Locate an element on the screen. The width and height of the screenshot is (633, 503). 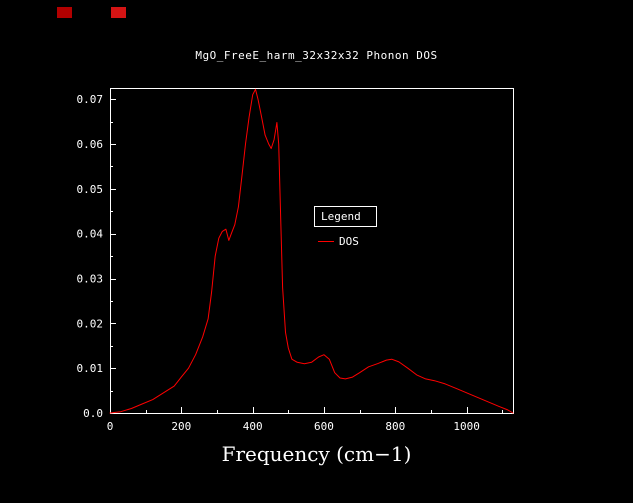
y-tick-label: 0.06 is located at coordinates (90, 144).